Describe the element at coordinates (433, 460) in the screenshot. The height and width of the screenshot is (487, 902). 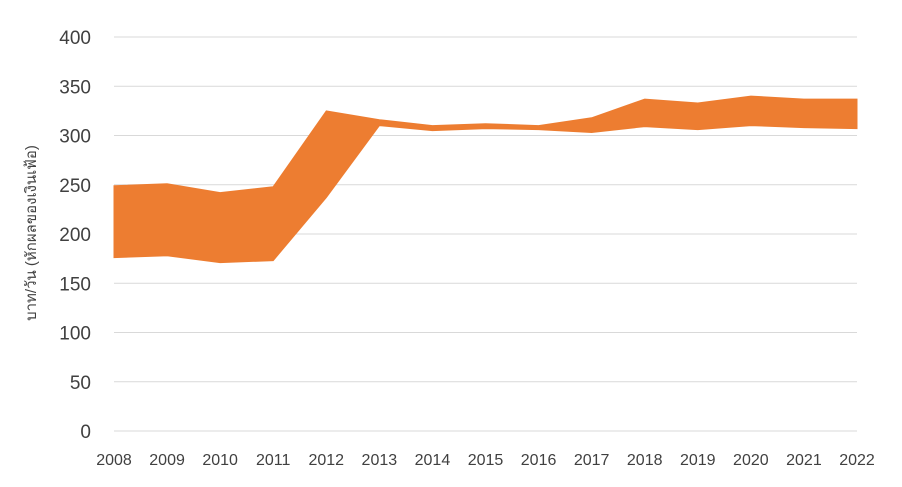
I see `x-tick-label: 2014` at that location.